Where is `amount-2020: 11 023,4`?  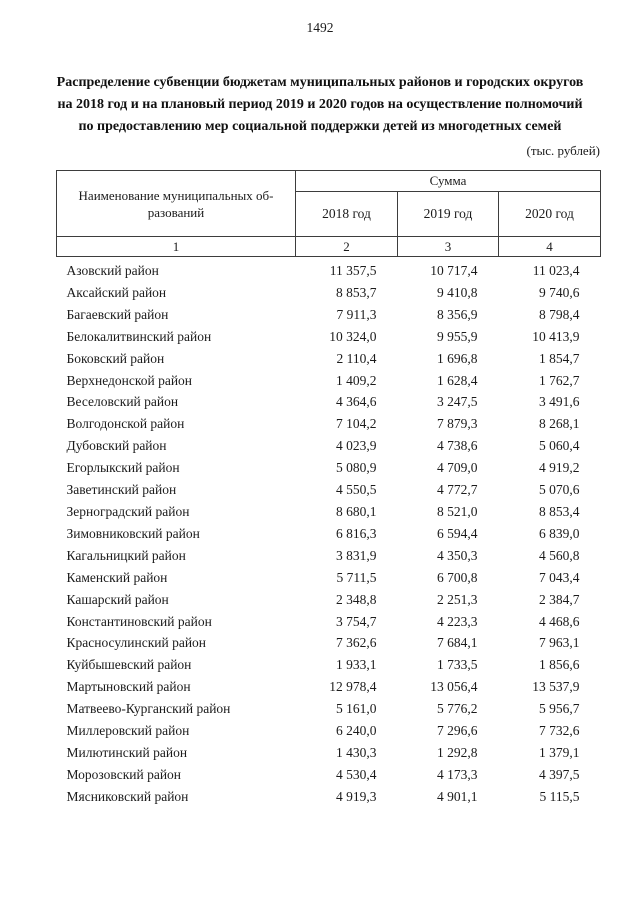 amount-2020: 11 023,4 is located at coordinates (556, 270).